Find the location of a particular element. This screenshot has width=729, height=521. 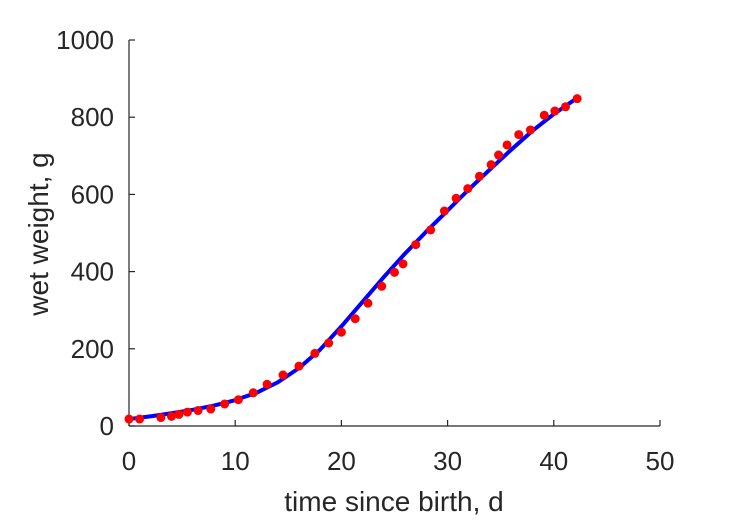

y-tick-label: 200 is located at coordinates (92, 349).